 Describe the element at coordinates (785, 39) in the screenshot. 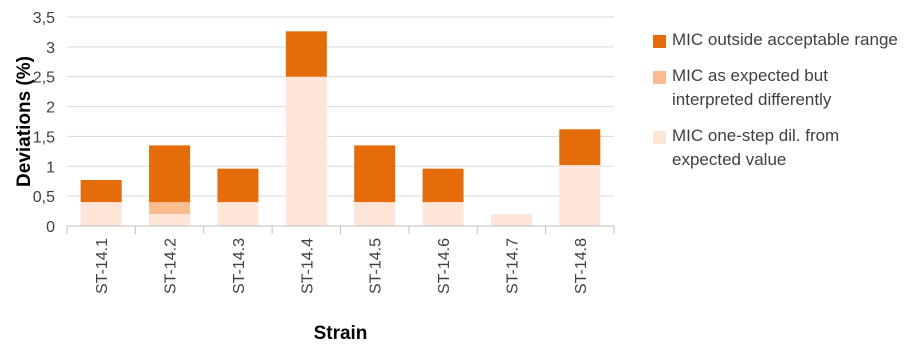

I see `legend-label: MIC outside acceptable range` at that location.